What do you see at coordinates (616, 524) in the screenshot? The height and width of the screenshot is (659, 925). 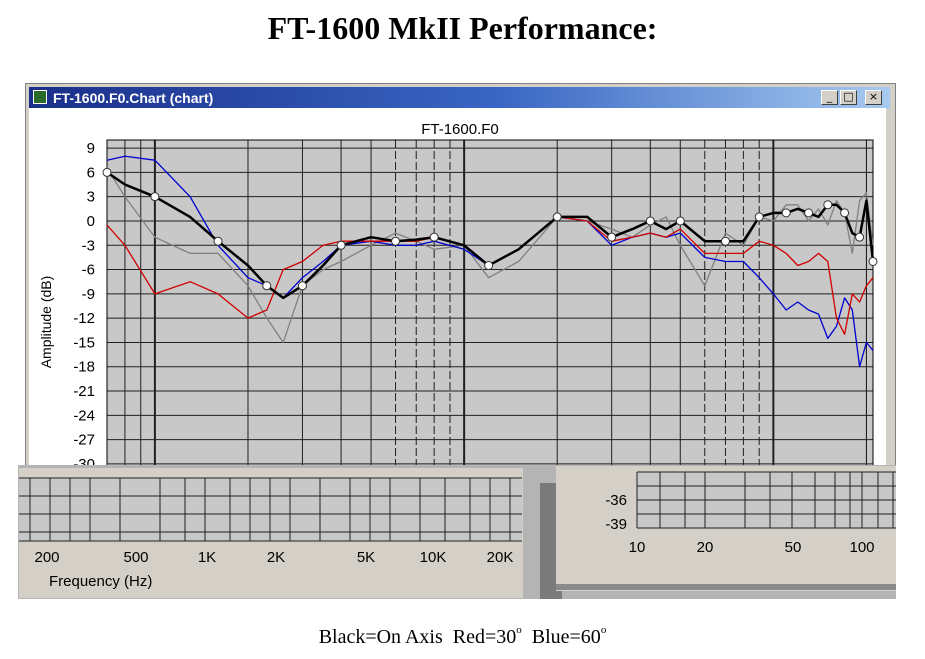 I see `y-tick-label: -39` at bounding box center [616, 524].